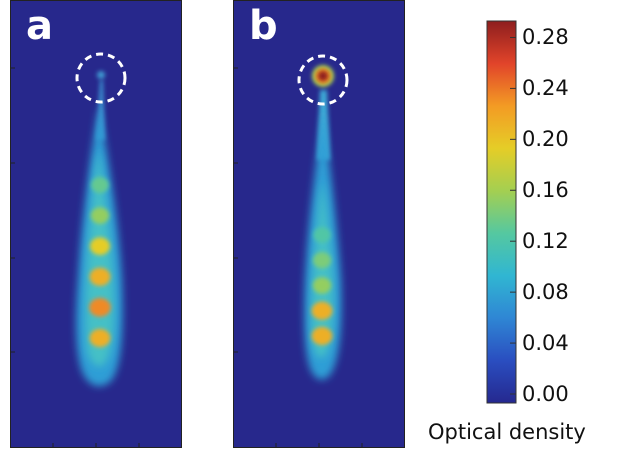 The width and height of the screenshot is (642, 452). I want to click on colorbar-tick-label: 0.16, so click(545, 190).